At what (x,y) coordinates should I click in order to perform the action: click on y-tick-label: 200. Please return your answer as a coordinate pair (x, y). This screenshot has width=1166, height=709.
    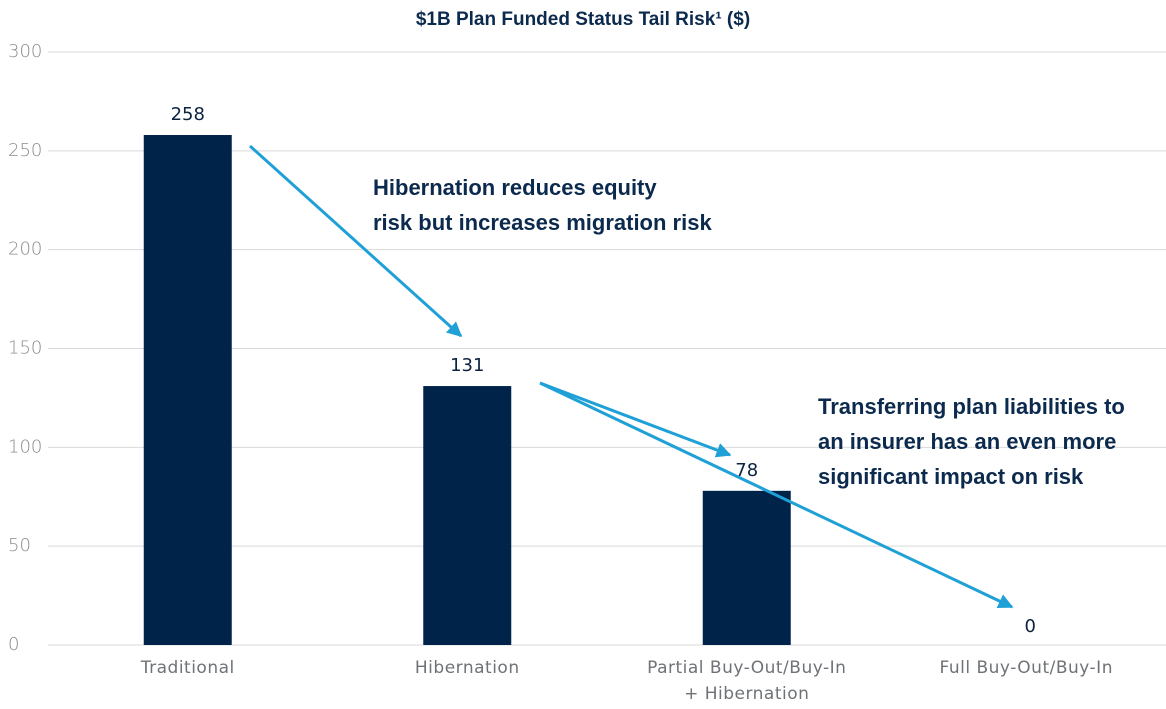
    Looking at the image, I should click on (25, 249).